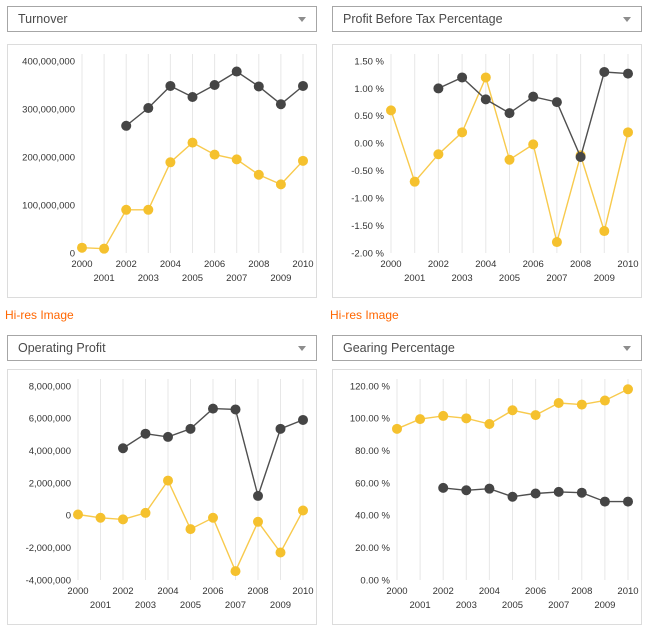  What do you see at coordinates (372, 548) in the screenshot?
I see `y-tick-label: 20.00 %` at bounding box center [372, 548].